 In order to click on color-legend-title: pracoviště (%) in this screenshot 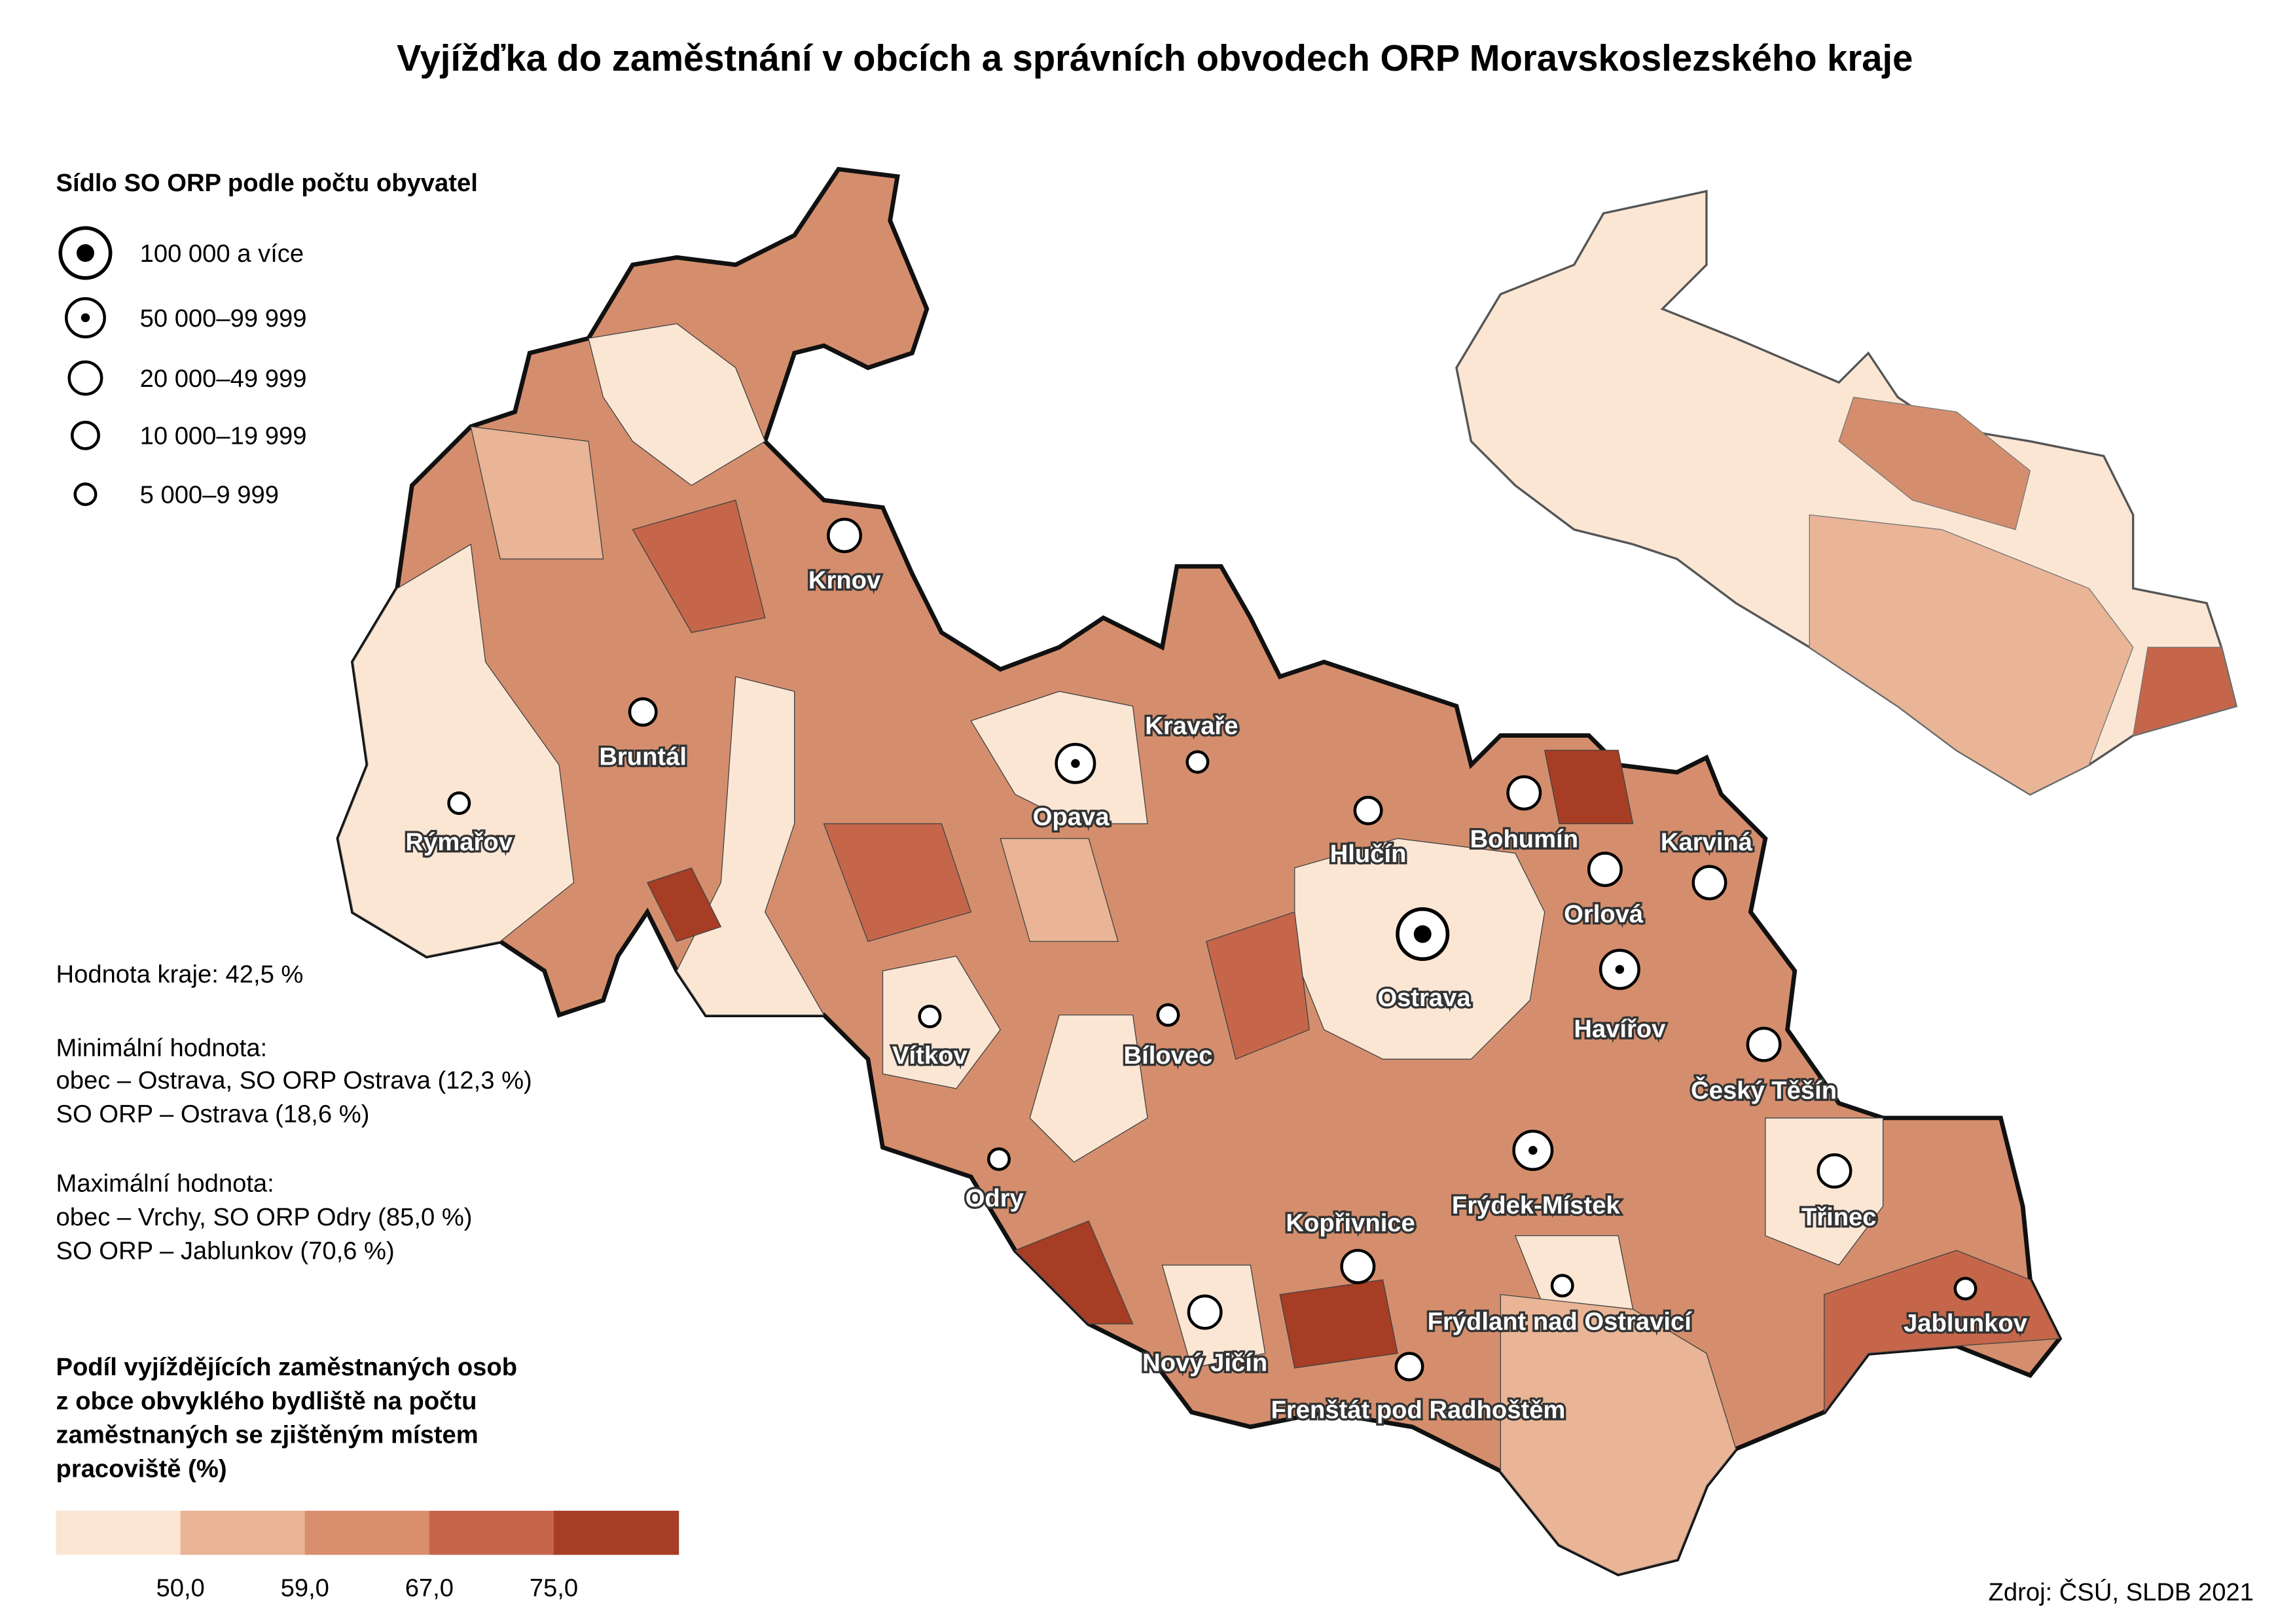, I will do `click(142, 1468)`.